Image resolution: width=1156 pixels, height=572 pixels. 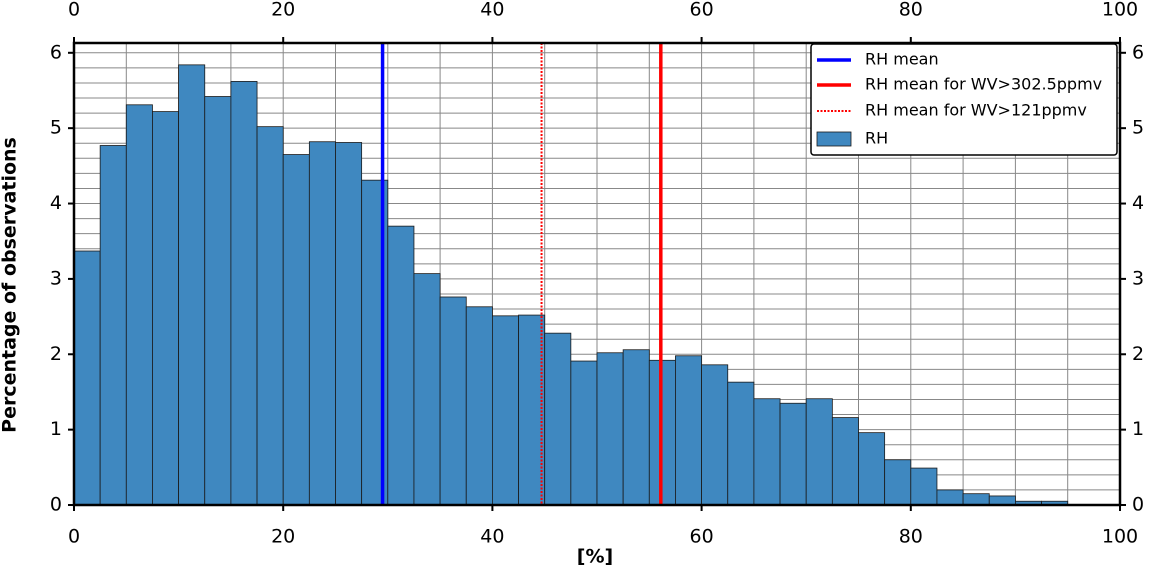 What do you see at coordinates (876, 138) in the screenshot?
I see `legend-label: RH` at bounding box center [876, 138].